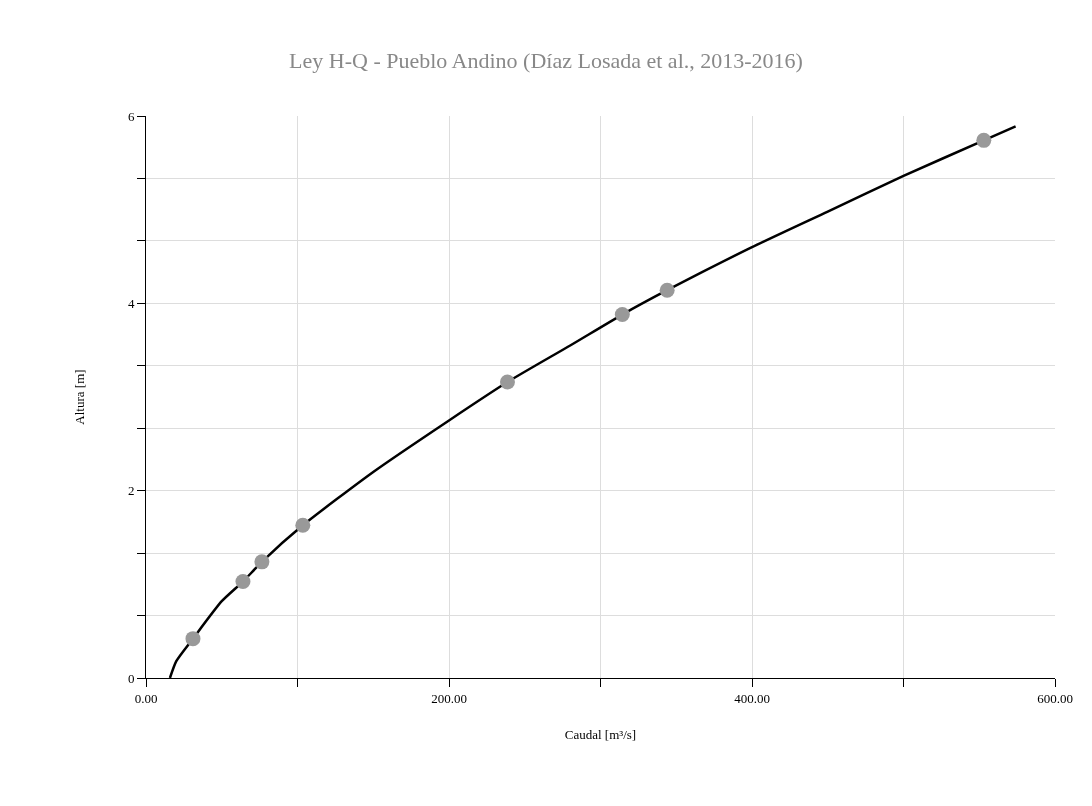  I want to click on y-axis-title: Altura [m], so click(79, 397).